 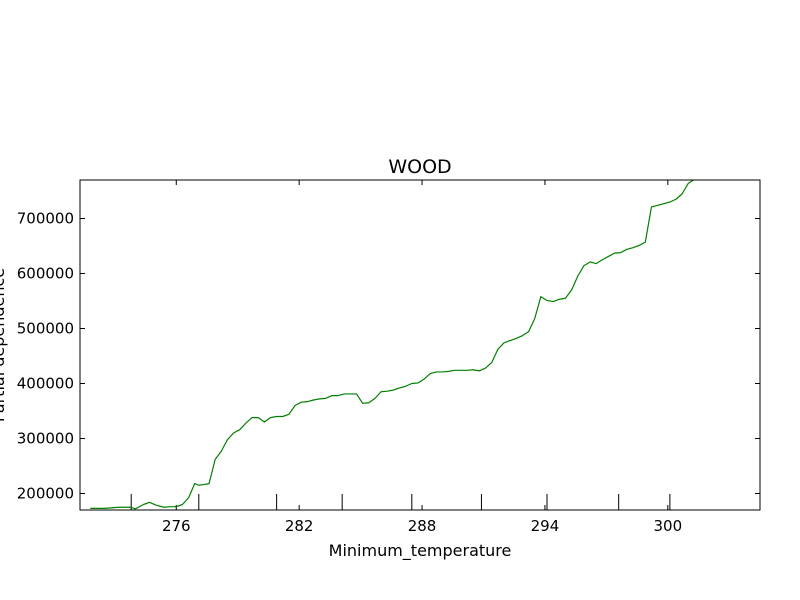 I want to click on x-tick-label: 288, so click(x=422, y=526).